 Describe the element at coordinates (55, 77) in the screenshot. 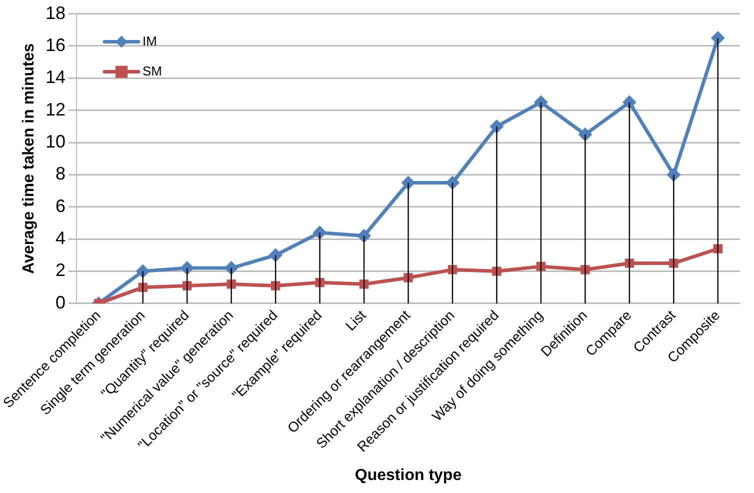

I see `y-tick-label: 14` at that location.